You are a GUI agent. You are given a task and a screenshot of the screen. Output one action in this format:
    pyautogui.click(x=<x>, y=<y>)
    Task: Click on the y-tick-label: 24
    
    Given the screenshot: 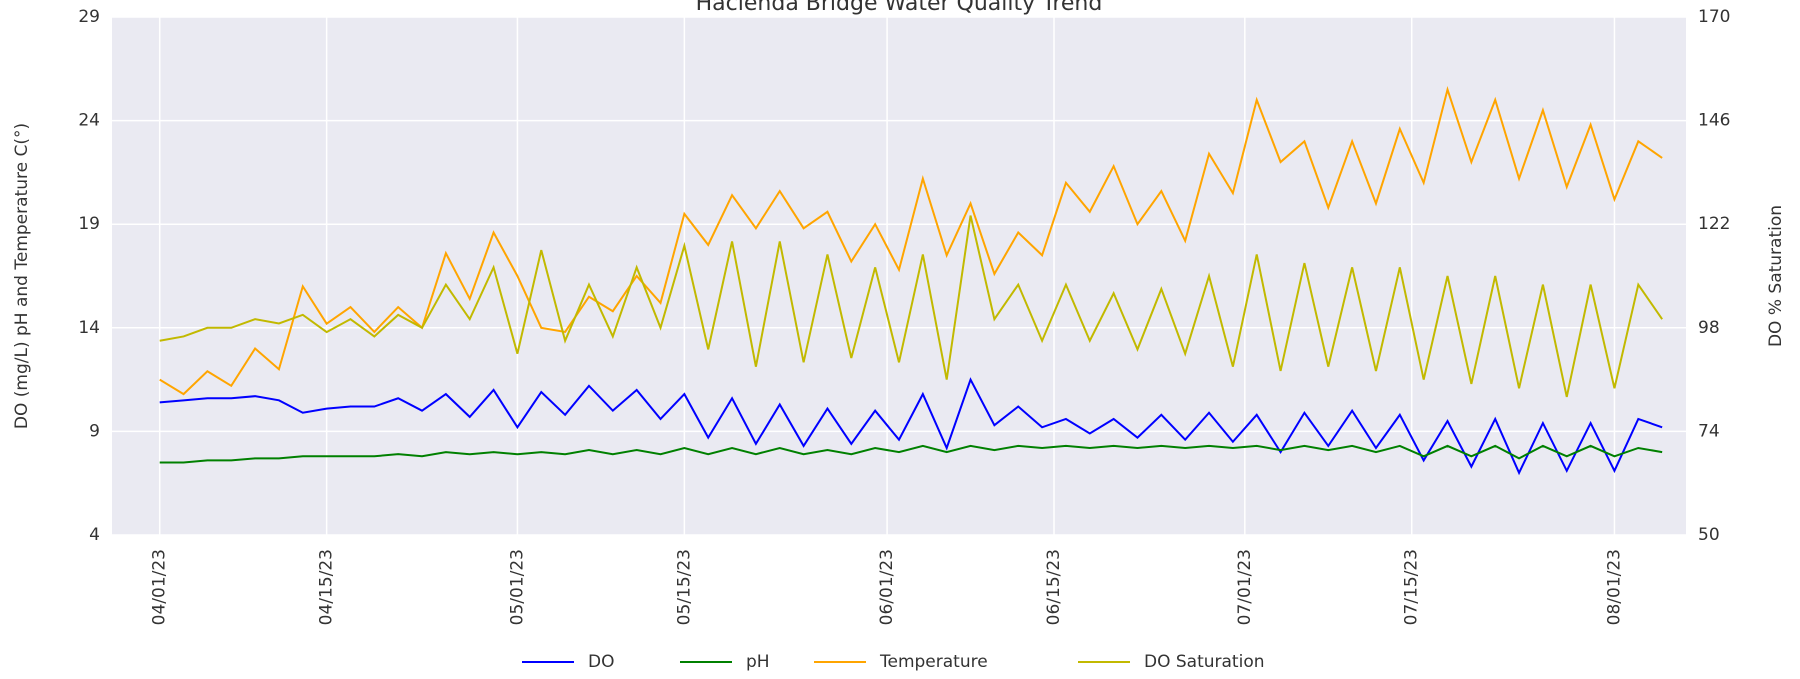 What is the action you would take?
    pyautogui.click(x=89, y=121)
    